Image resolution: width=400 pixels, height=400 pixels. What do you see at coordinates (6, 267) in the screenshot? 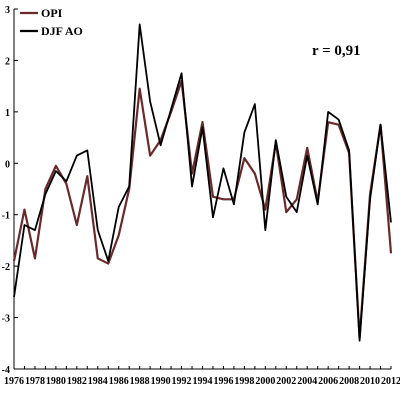
I see `y-tick-label: -2` at bounding box center [6, 267].